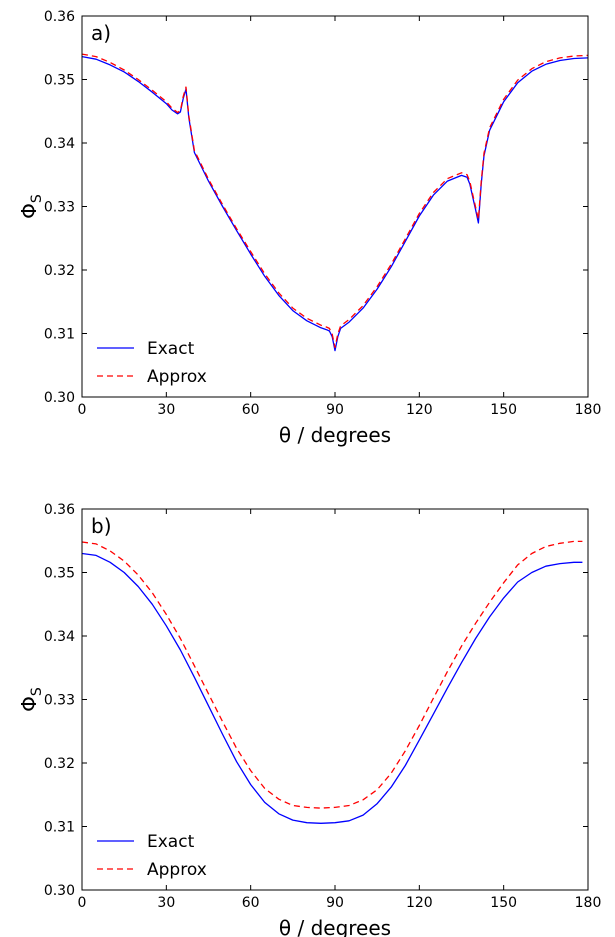 The width and height of the screenshot is (615, 937). I want to click on panel-label: a), so click(101, 33).